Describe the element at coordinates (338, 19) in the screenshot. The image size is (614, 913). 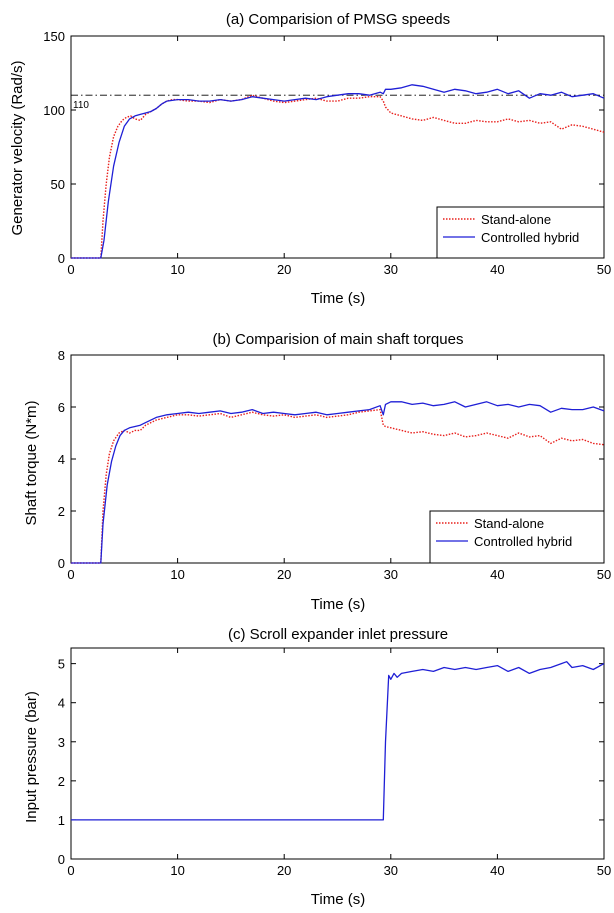
I see `chart-a-title: (a) Comparision of PMSG speeds` at that location.